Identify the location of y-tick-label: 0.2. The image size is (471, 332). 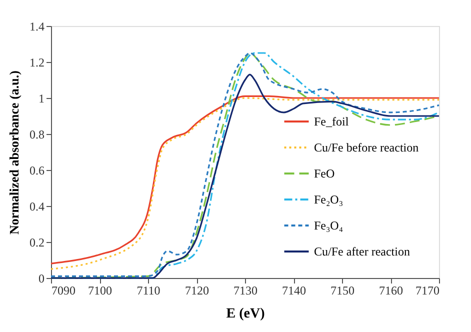
(37, 243).